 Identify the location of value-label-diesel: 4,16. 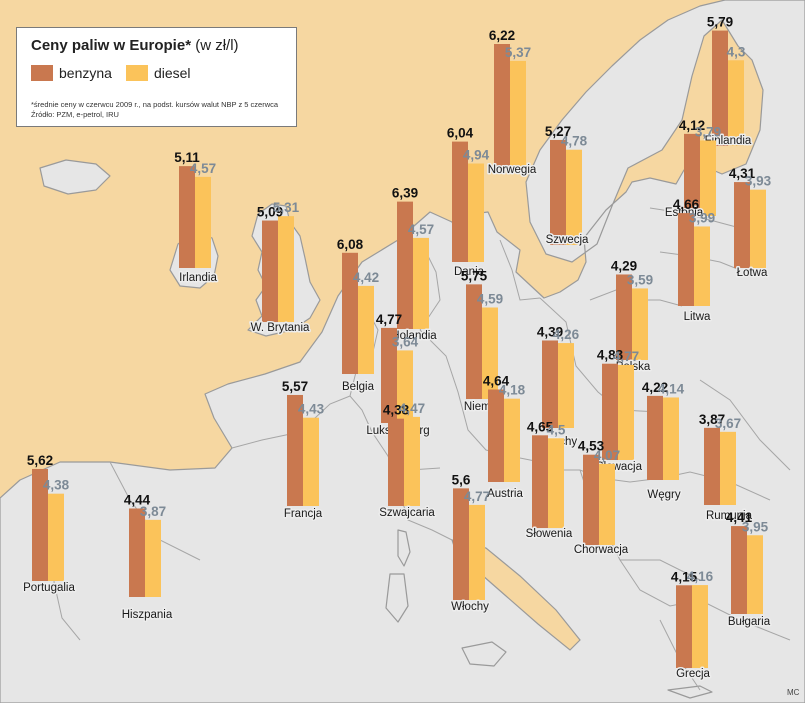
(700, 576).